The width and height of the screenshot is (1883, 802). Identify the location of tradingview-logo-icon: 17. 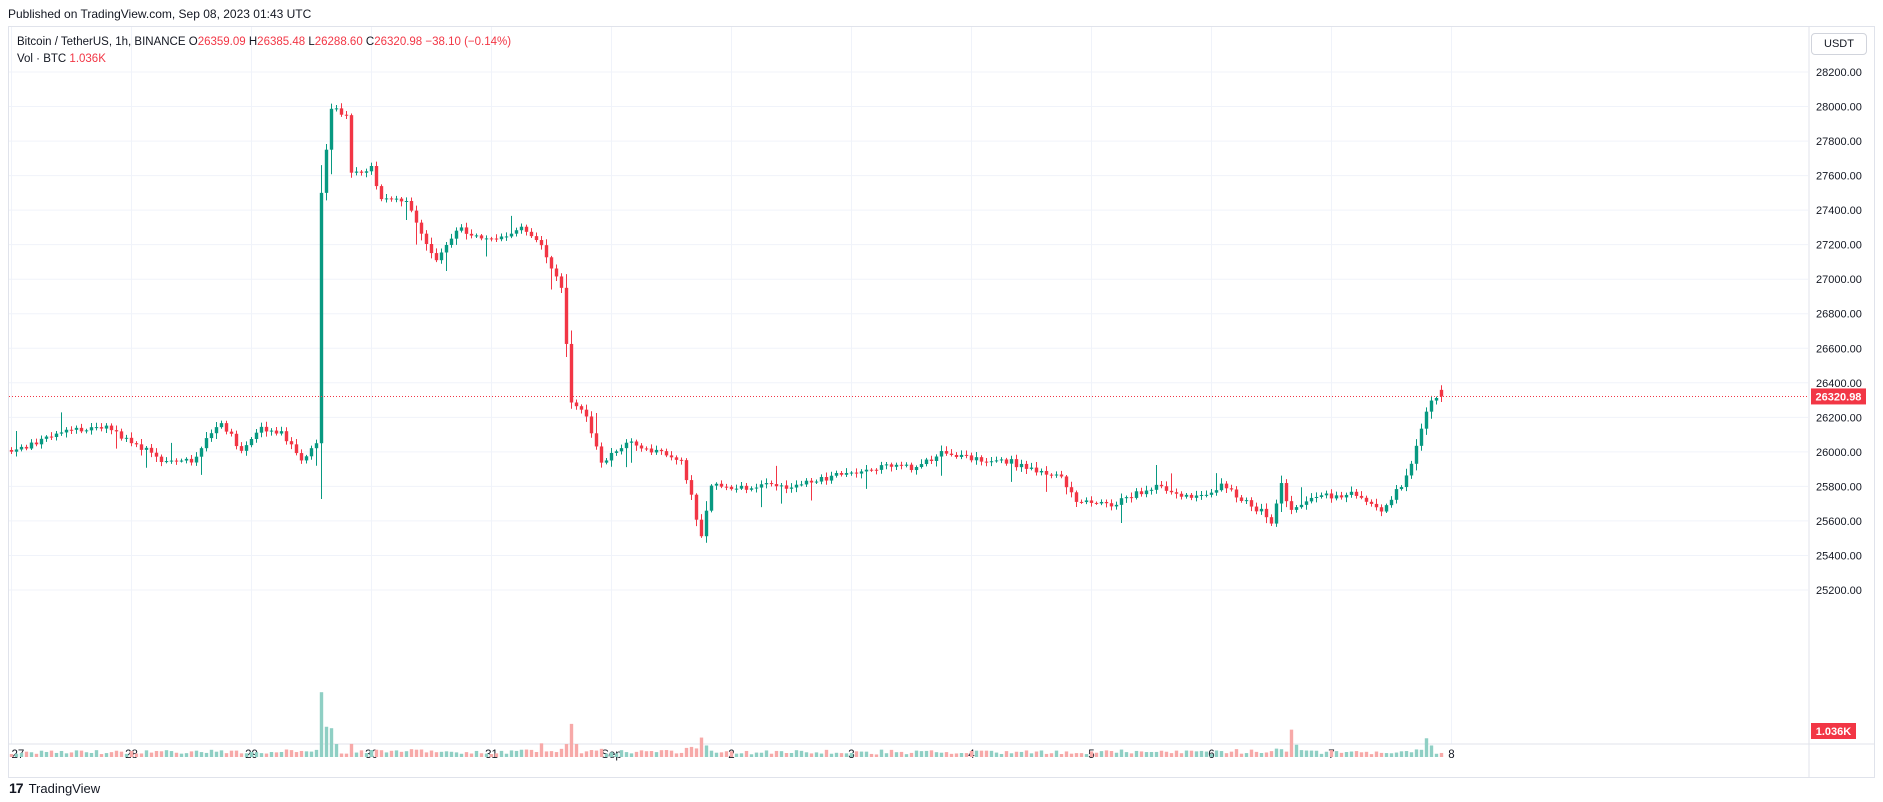
(16, 788).